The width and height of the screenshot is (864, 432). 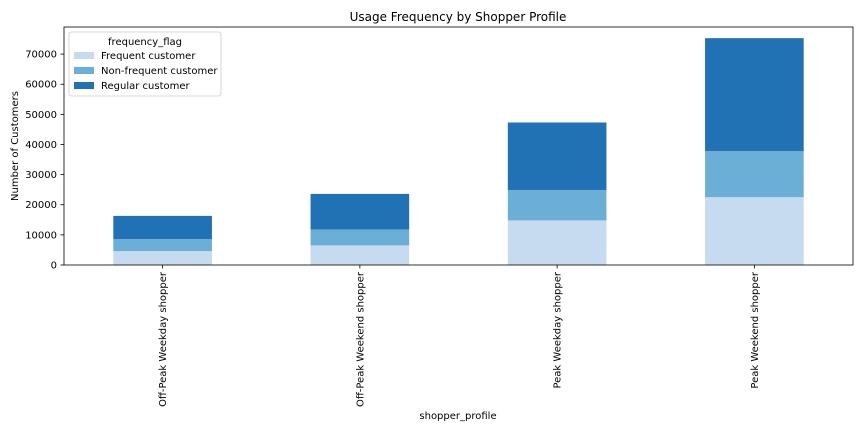 I want to click on y-tick-label-7: 60000, so click(x=41, y=85).